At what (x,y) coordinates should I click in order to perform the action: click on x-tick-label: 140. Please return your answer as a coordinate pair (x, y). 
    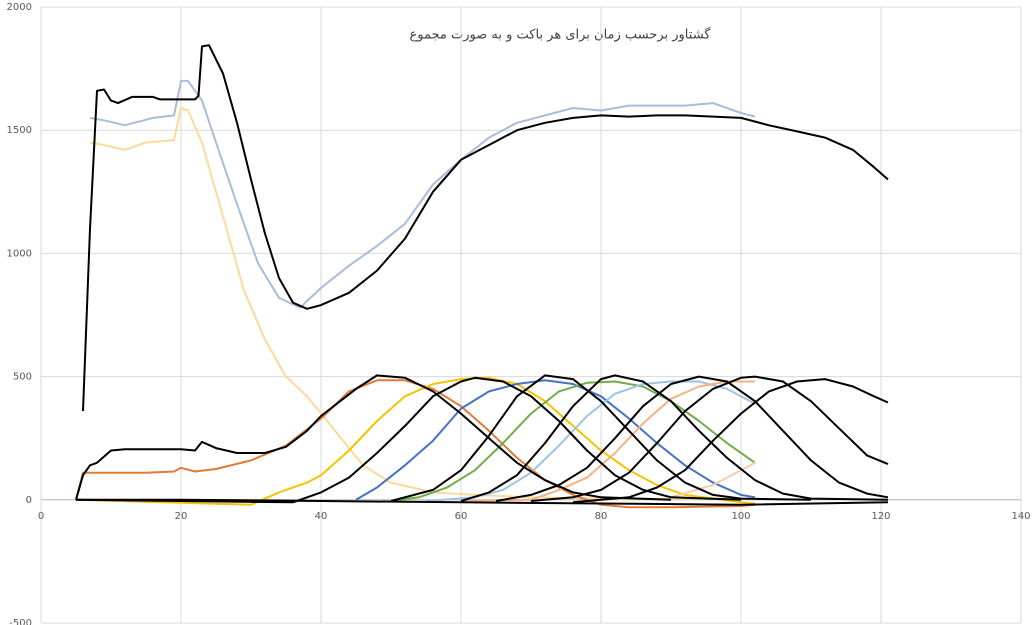
    Looking at the image, I should click on (1020, 516).